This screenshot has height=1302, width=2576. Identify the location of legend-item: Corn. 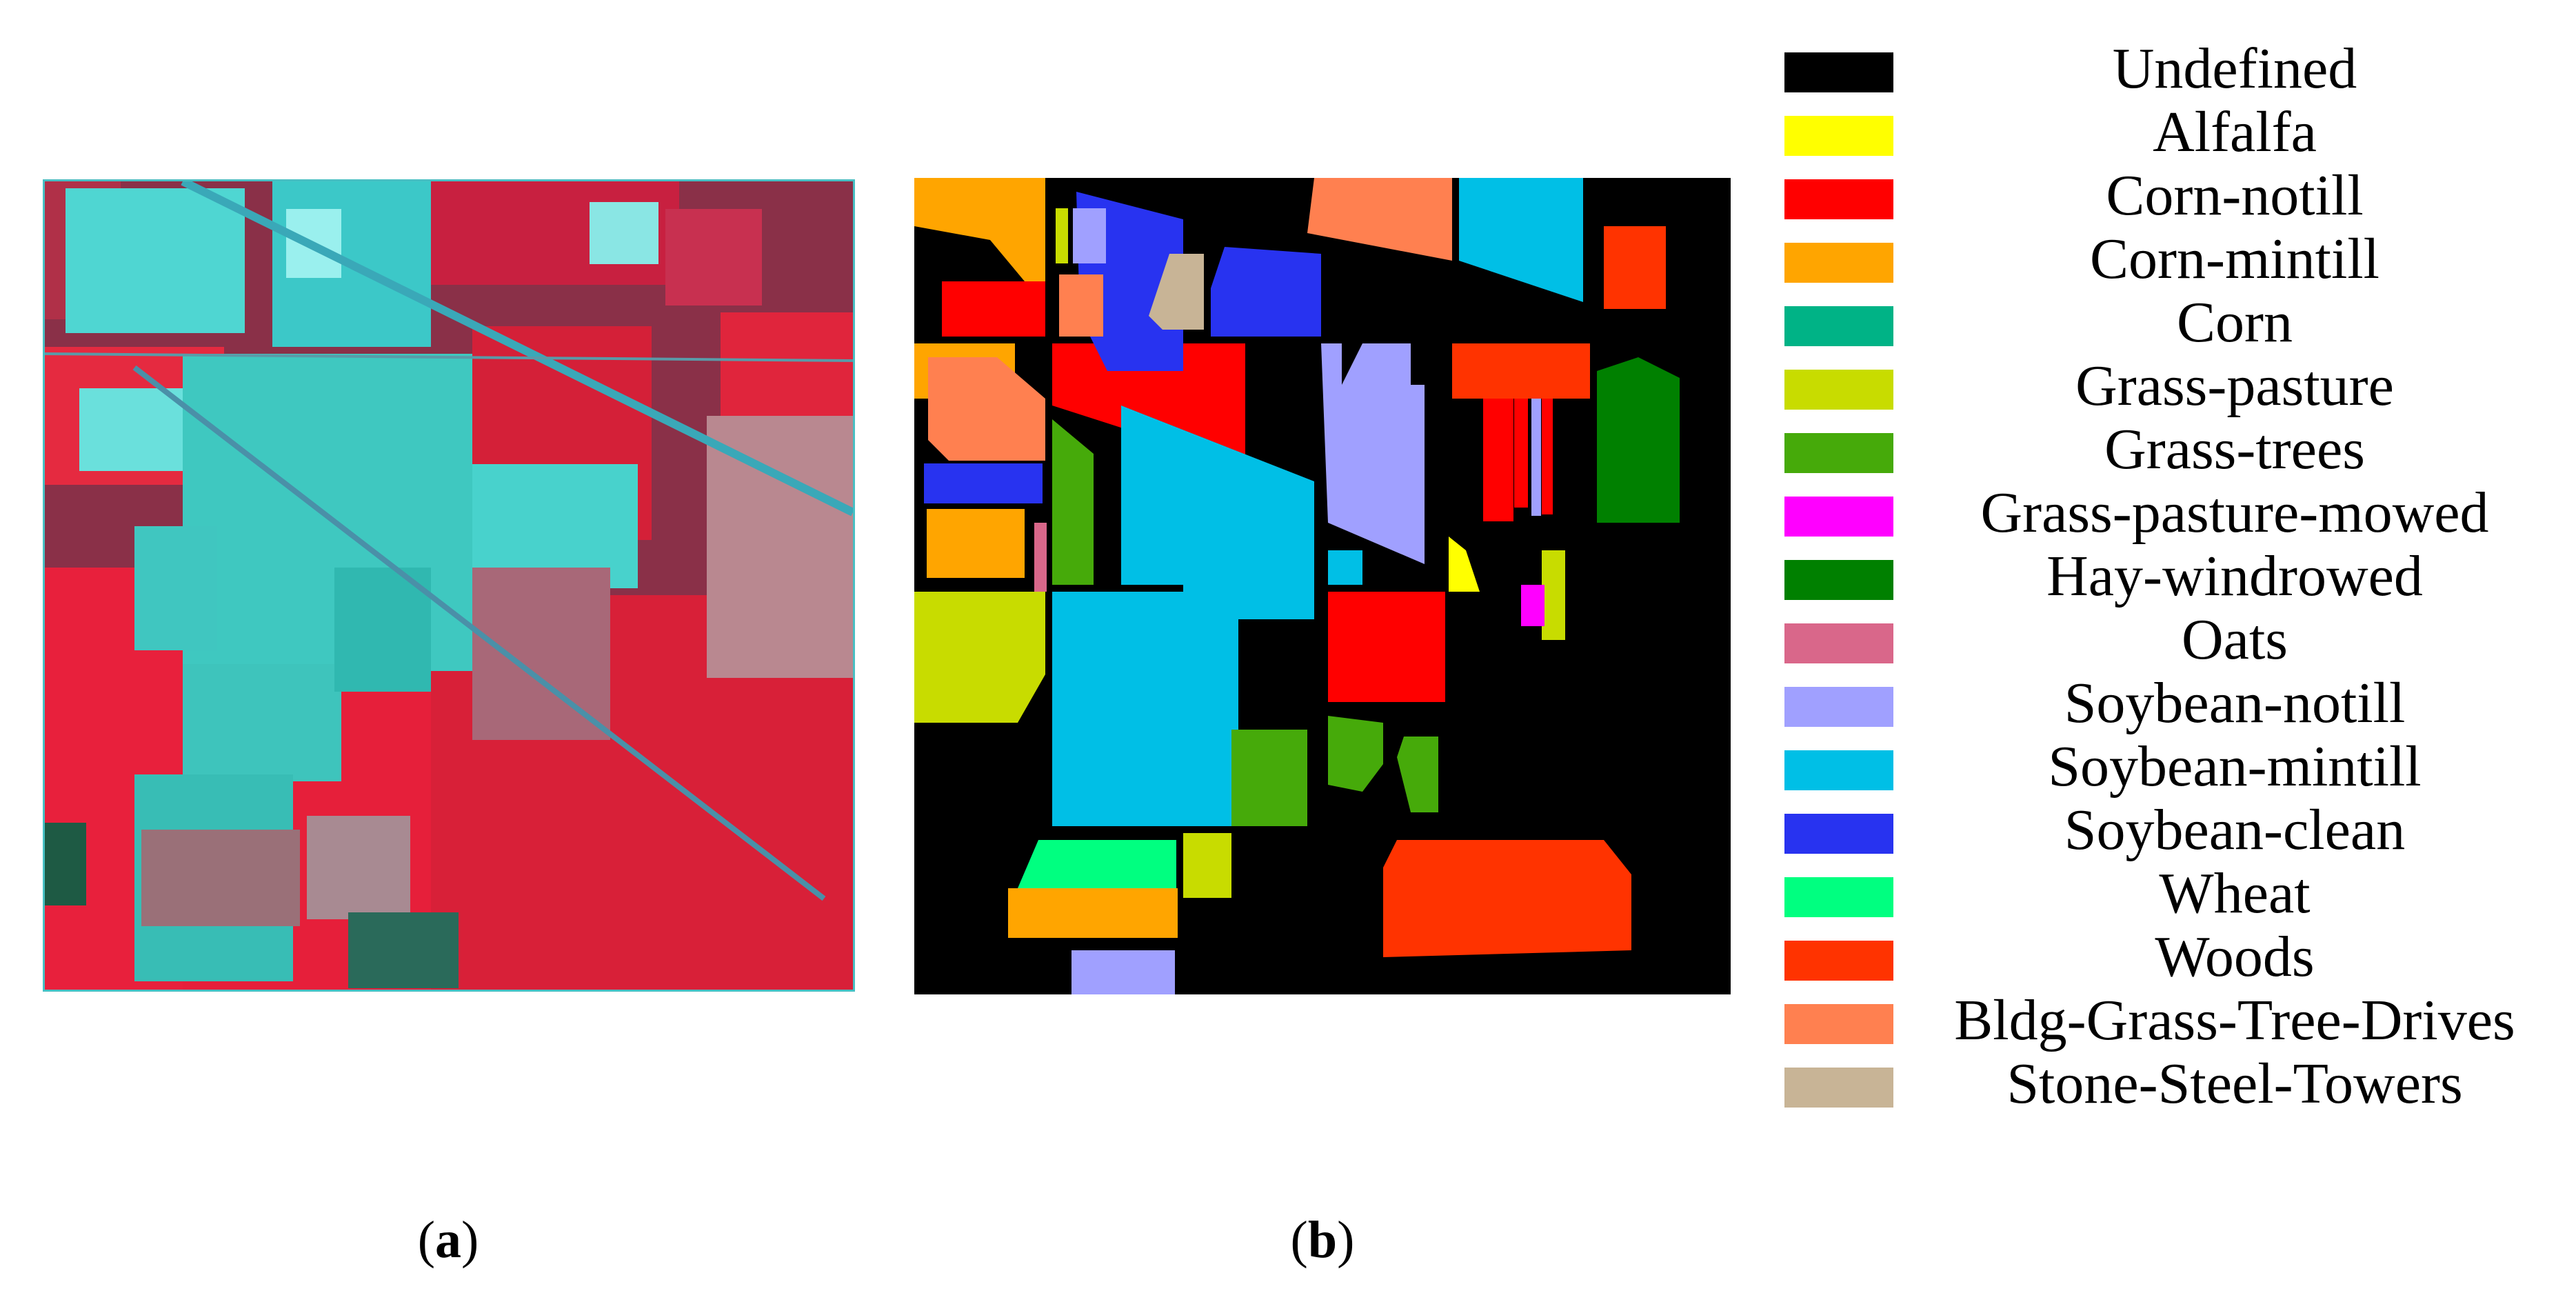
(2180, 322).